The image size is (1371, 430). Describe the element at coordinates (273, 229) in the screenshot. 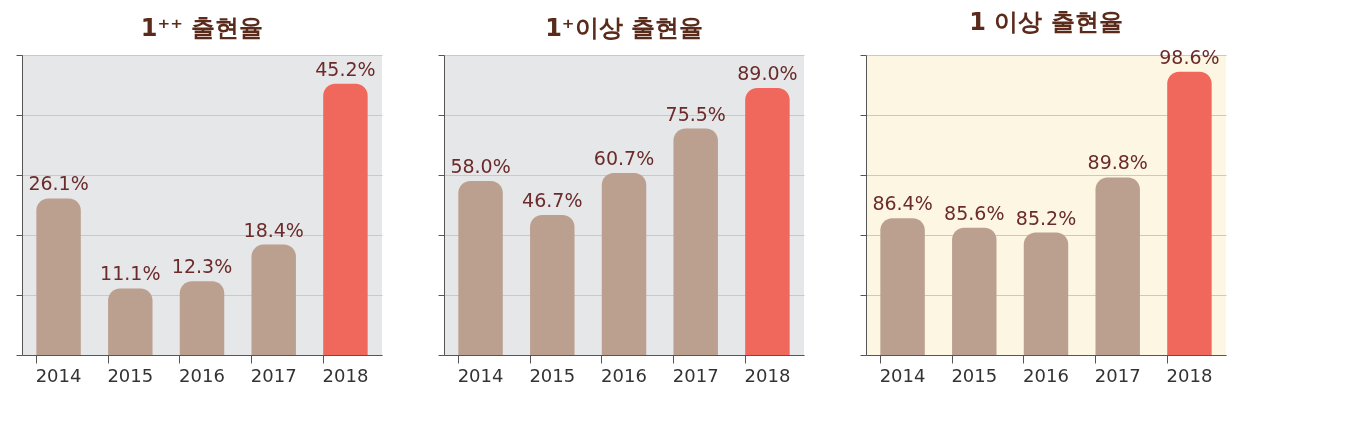

I see `data-label: 18.4%` at that location.